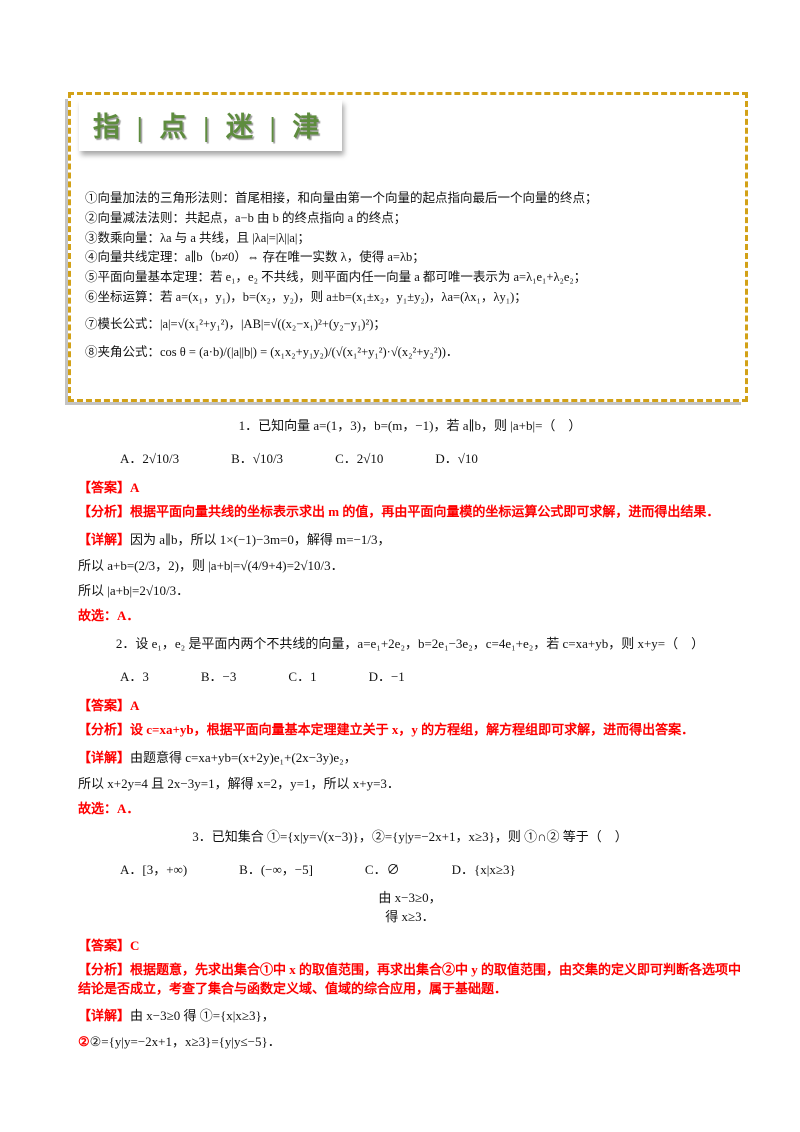 This screenshot has height=1132, width=800. What do you see at coordinates (276, 869) in the screenshot?
I see `option-b: B．(−∞，−5]` at bounding box center [276, 869].